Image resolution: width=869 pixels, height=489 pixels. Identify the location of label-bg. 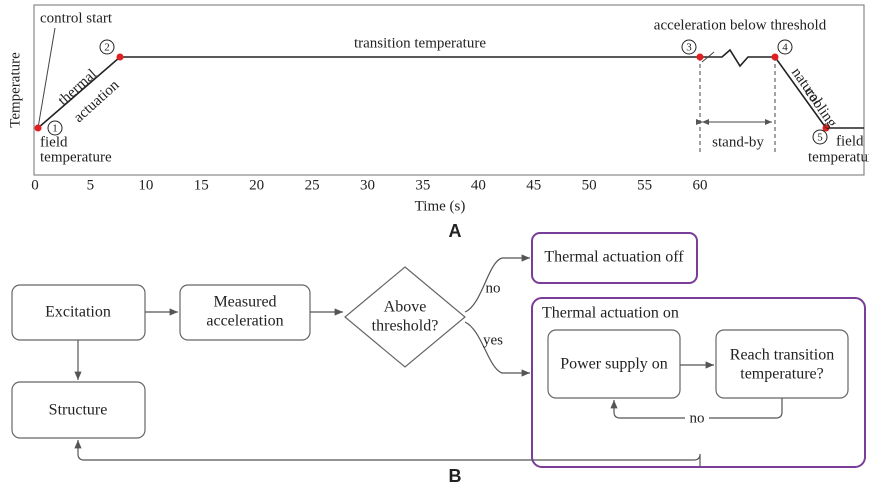
(697, 418).